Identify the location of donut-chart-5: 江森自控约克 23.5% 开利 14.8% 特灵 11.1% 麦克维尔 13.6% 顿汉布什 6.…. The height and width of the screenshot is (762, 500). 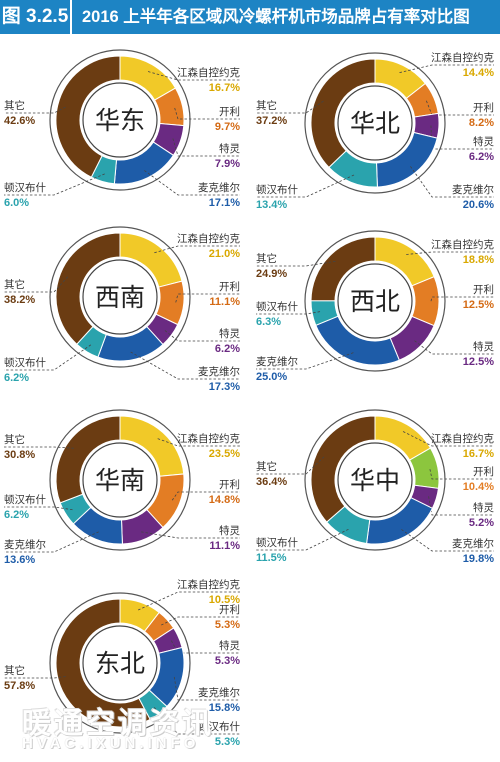
(122, 487).